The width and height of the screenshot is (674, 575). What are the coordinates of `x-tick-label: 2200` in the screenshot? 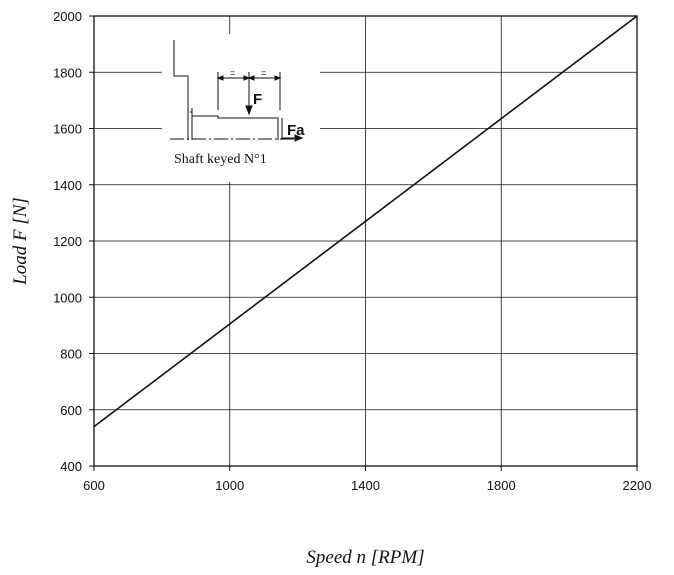 It's located at (637, 485).